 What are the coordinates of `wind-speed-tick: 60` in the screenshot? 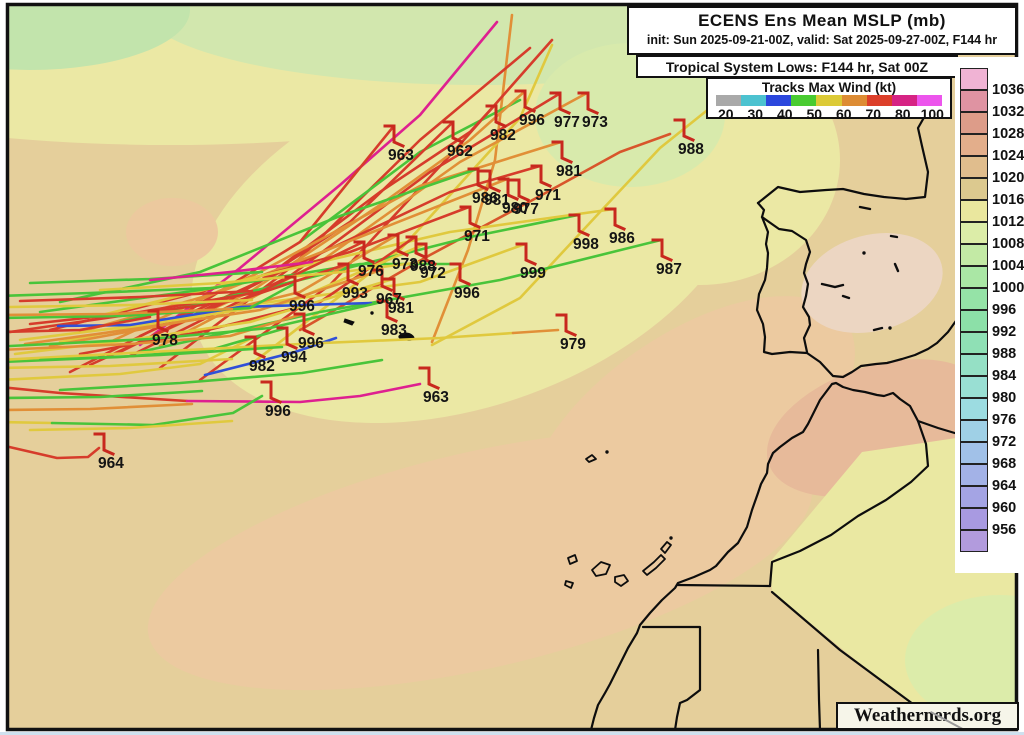 It's located at (843, 114).